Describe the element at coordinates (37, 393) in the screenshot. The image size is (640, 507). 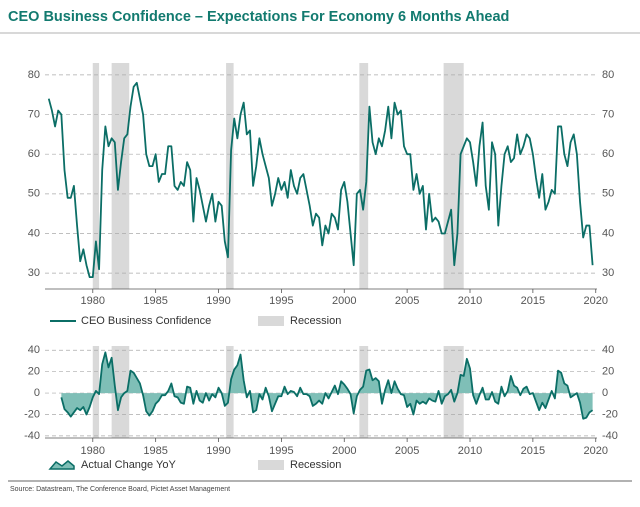
I see `y-tick-label: 0` at that location.